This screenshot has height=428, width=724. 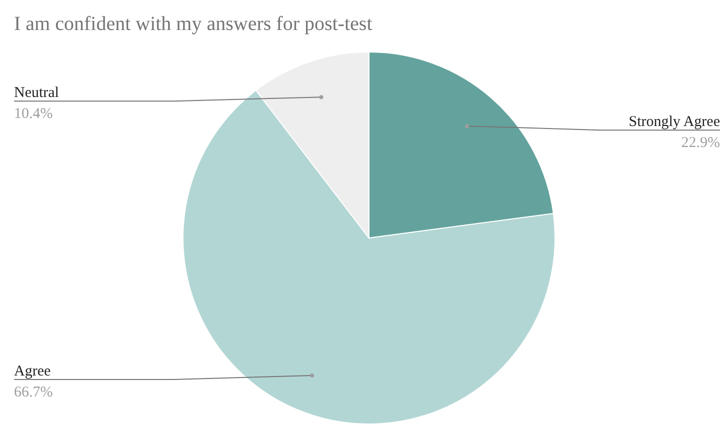 What do you see at coordinates (700, 143) in the screenshot?
I see `data-label: 22.9%` at bounding box center [700, 143].